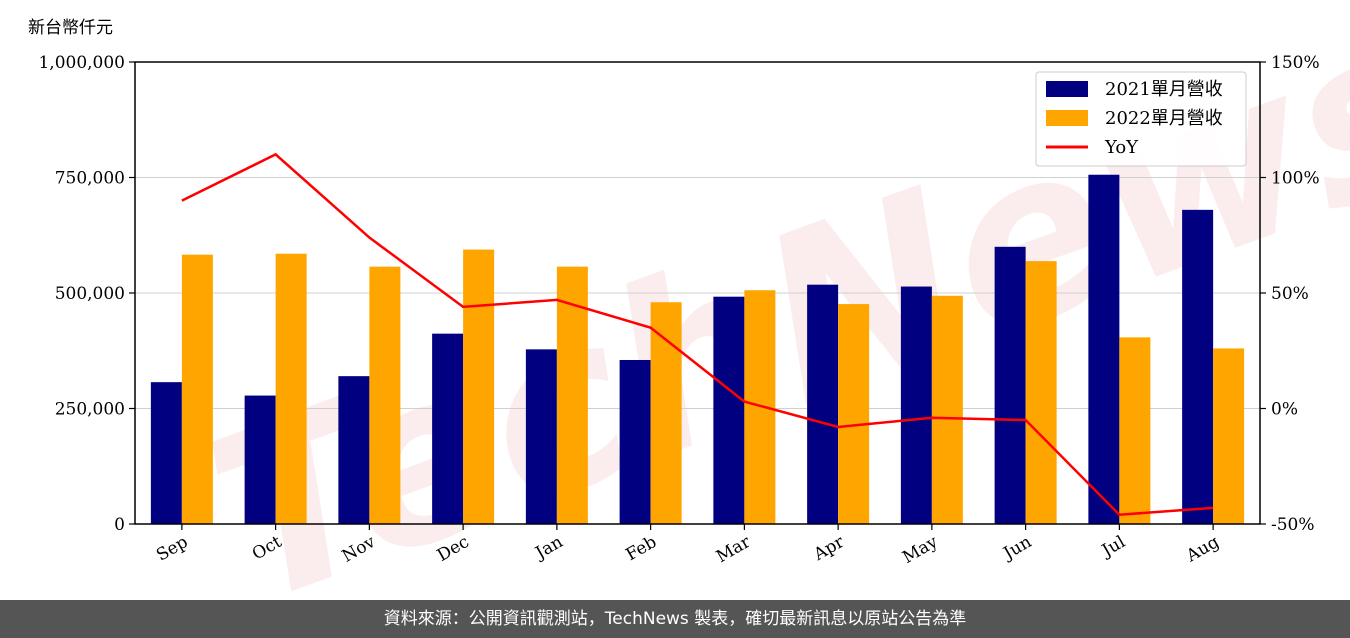  What do you see at coordinates (829, 549) in the screenshot?
I see `x-tick-label: Apr` at bounding box center [829, 549].